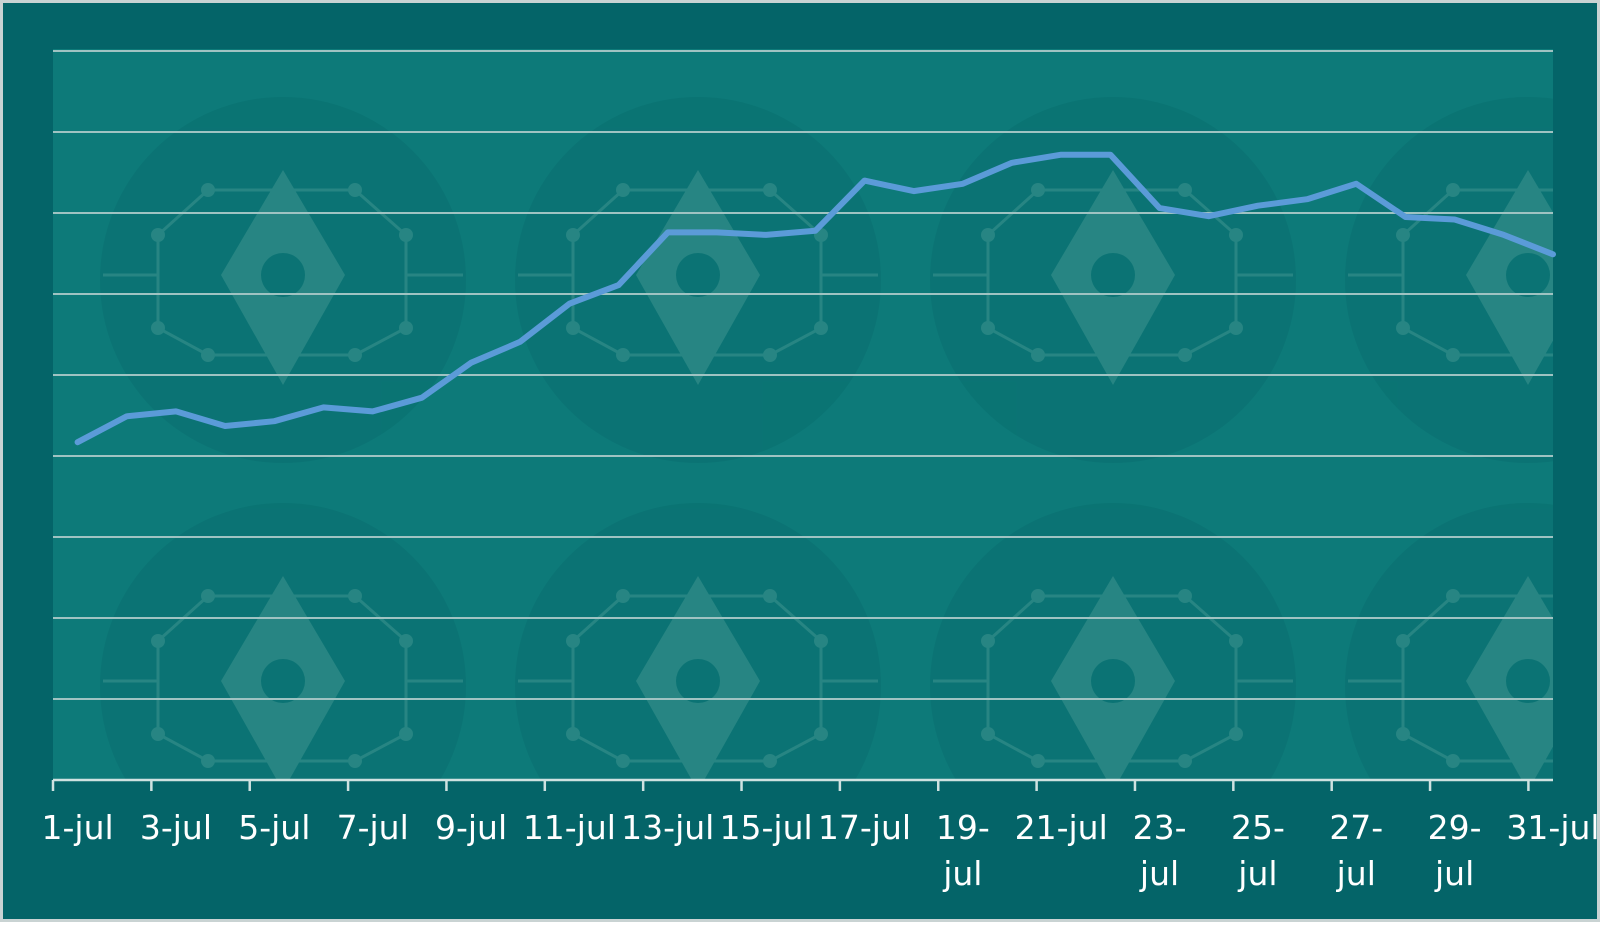 The height and width of the screenshot is (925, 1600). I want to click on x-tick-label: 5-jul, so click(274, 827).